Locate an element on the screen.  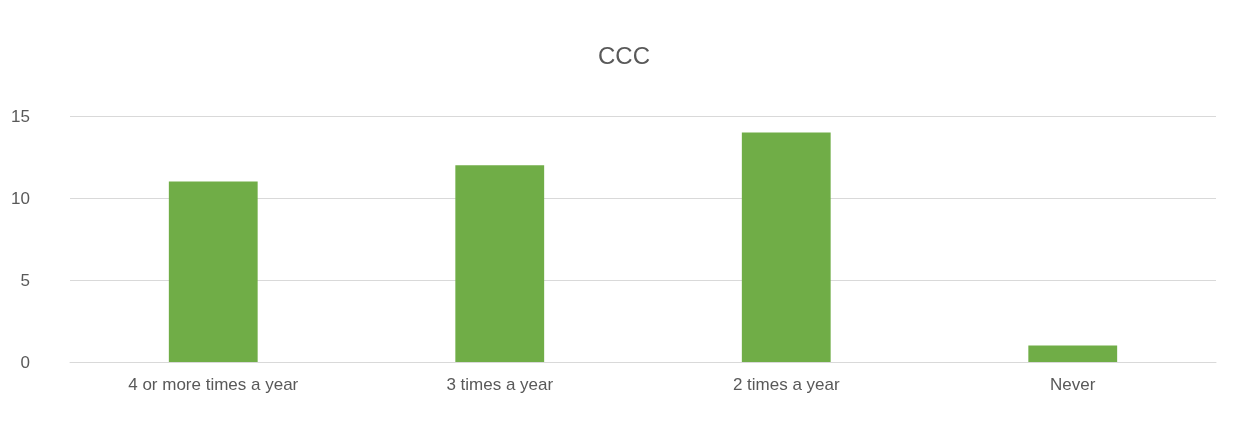
y-tick-label: 0 is located at coordinates (25, 362).